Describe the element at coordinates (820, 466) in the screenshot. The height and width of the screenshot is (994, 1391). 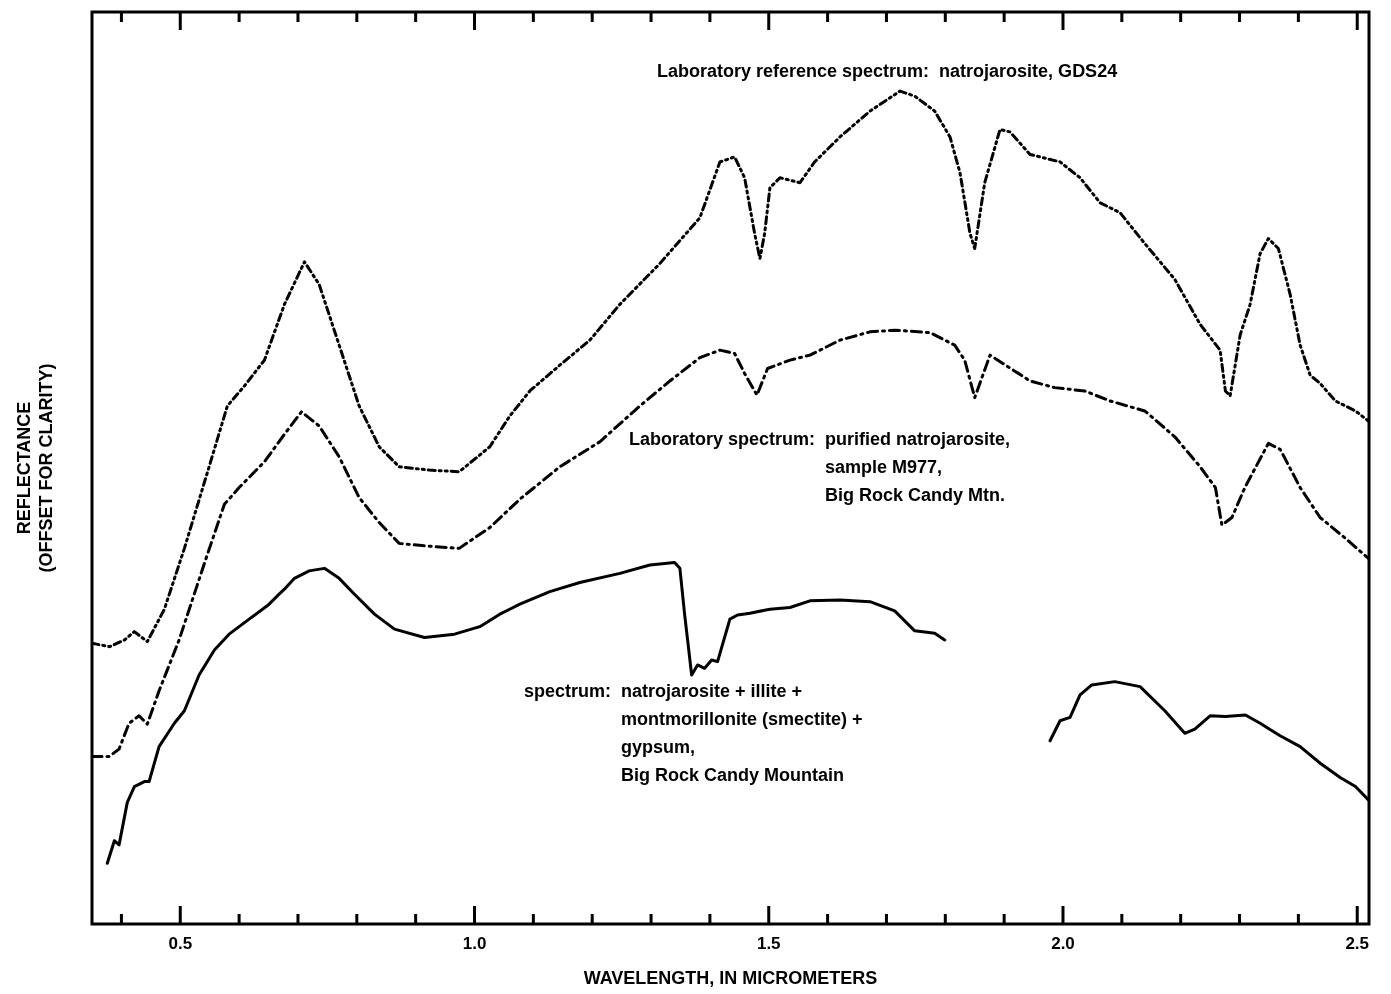
I see `annotation: Laboratory spectrum: purified natrojarosite, sample M977, Big Rock Candy Mtn.` at that location.